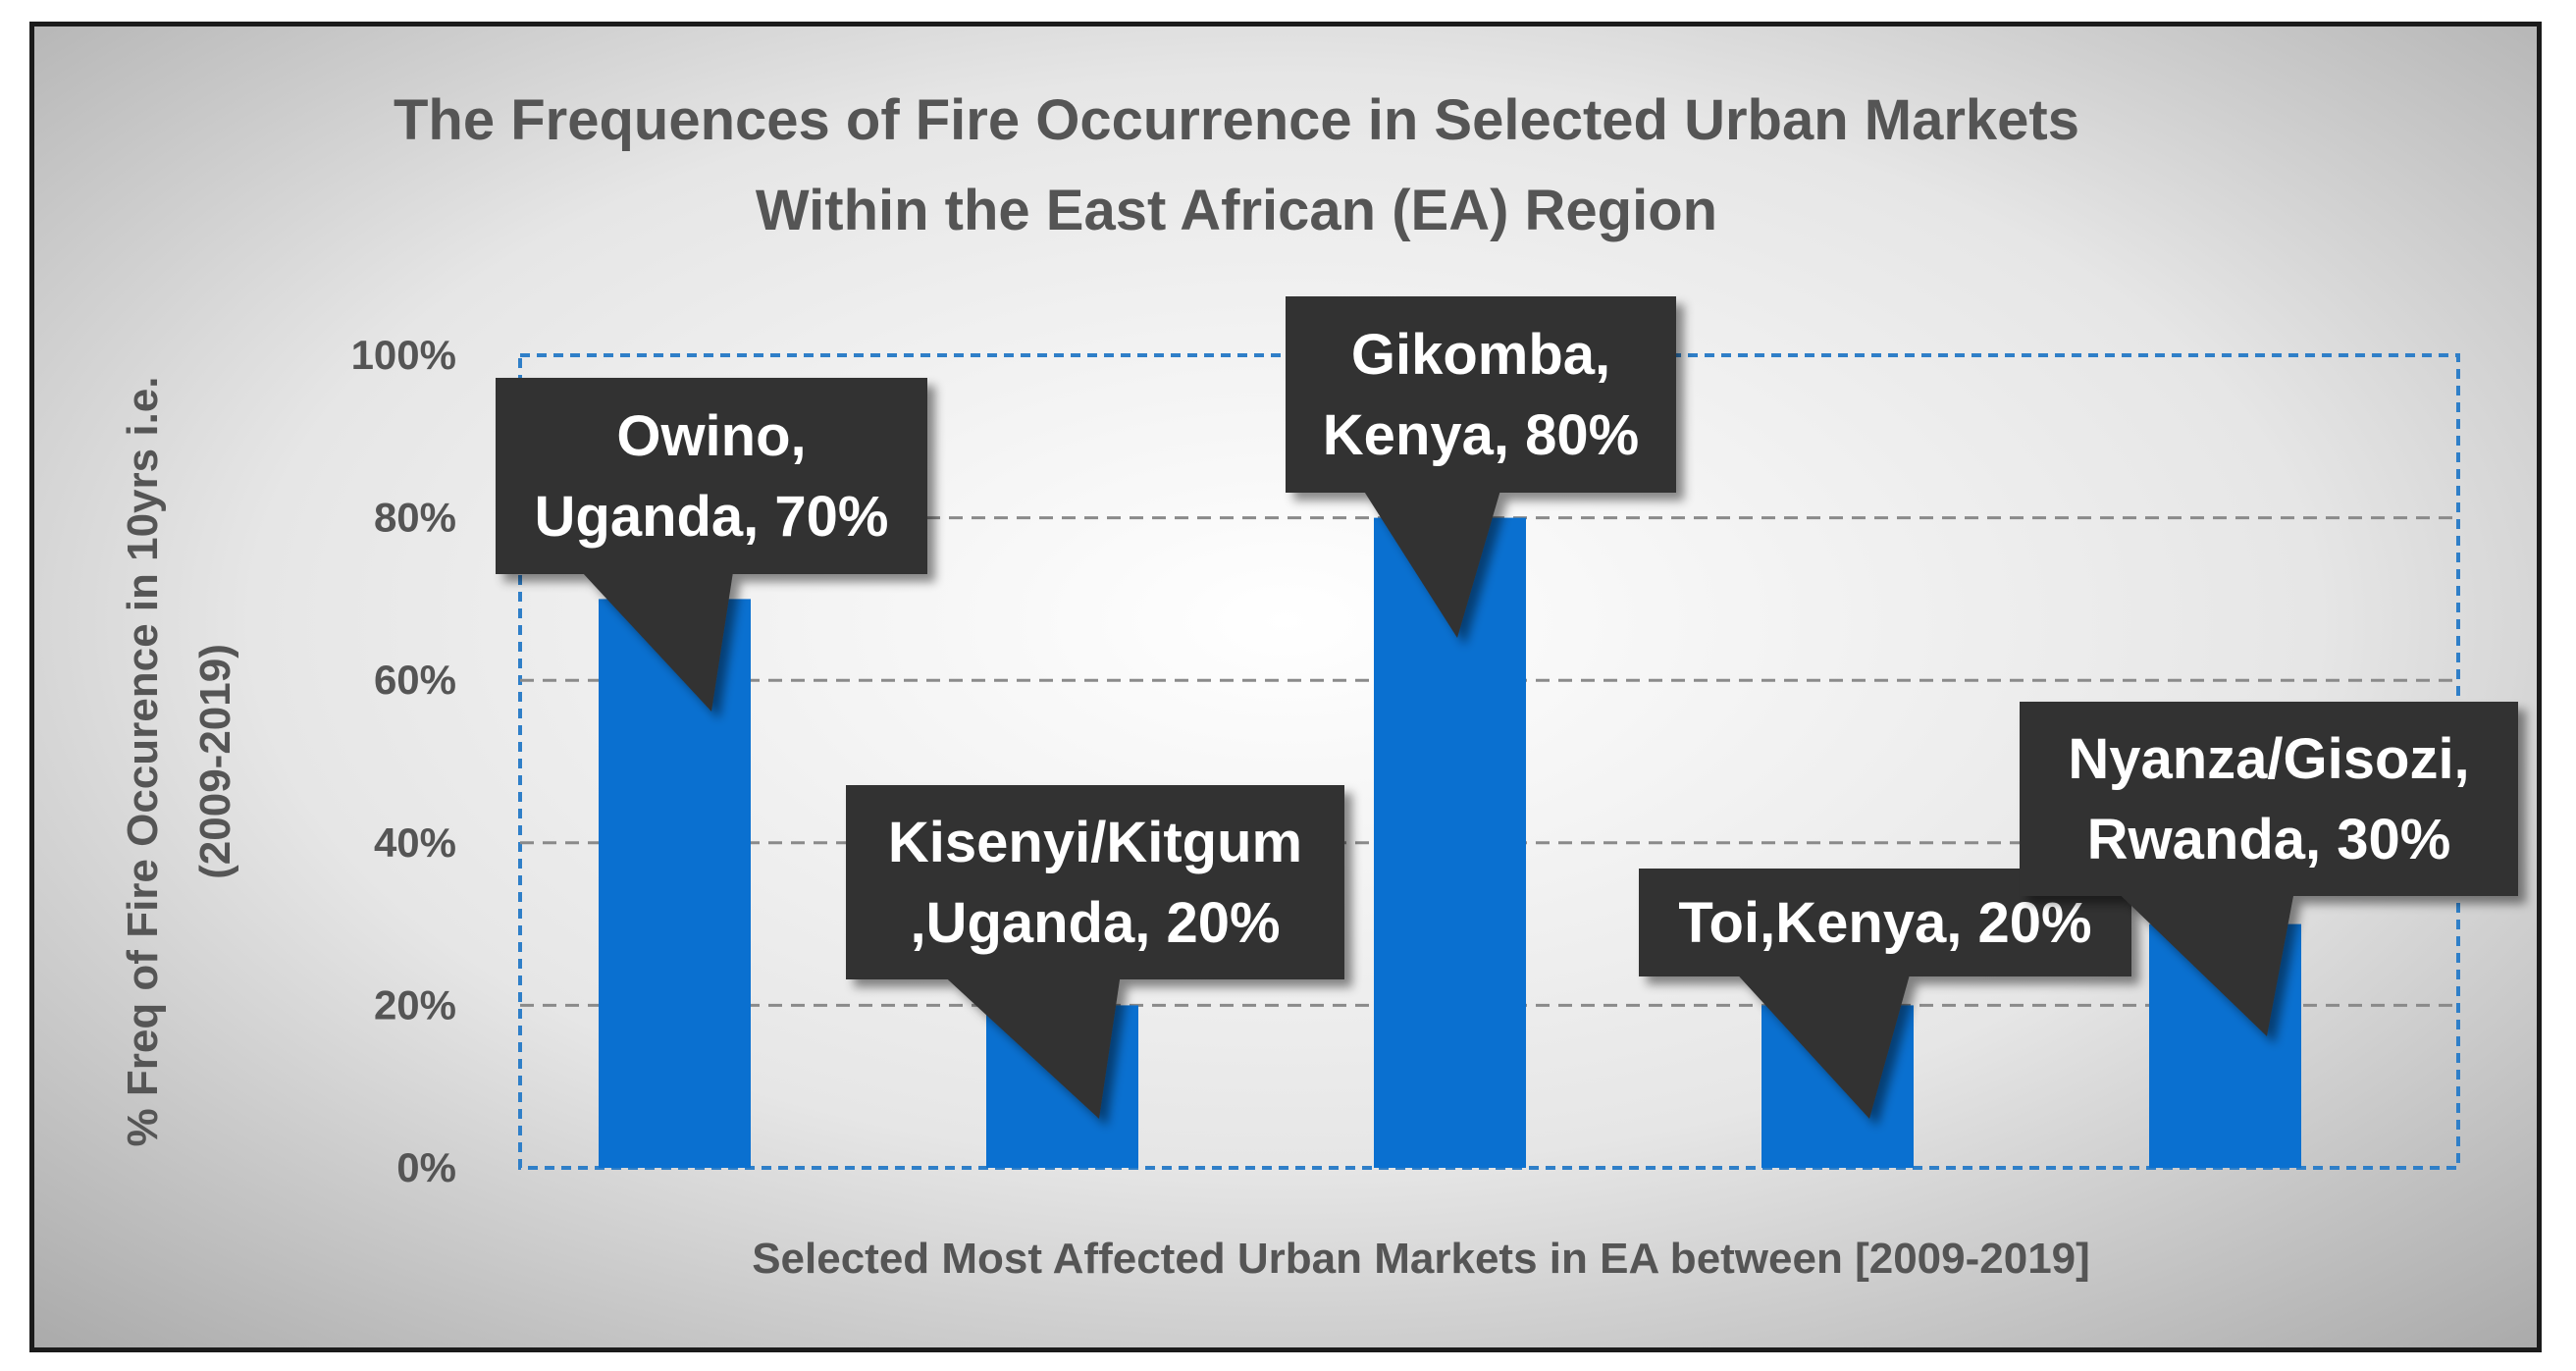 Image resolution: width=2576 pixels, height=1371 pixels. What do you see at coordinates (711, 436) in the screenshot?
I see `data-label: Owino,` at bounding box center [711, 436].